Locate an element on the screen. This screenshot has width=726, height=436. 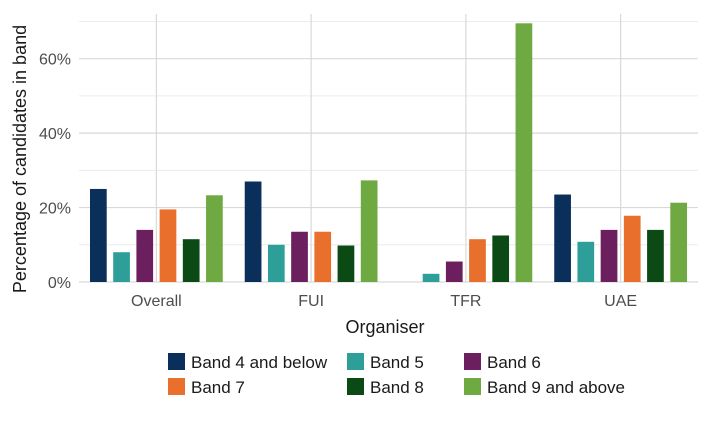
y-tick-label: 60% is located at coordinates (55, 60).